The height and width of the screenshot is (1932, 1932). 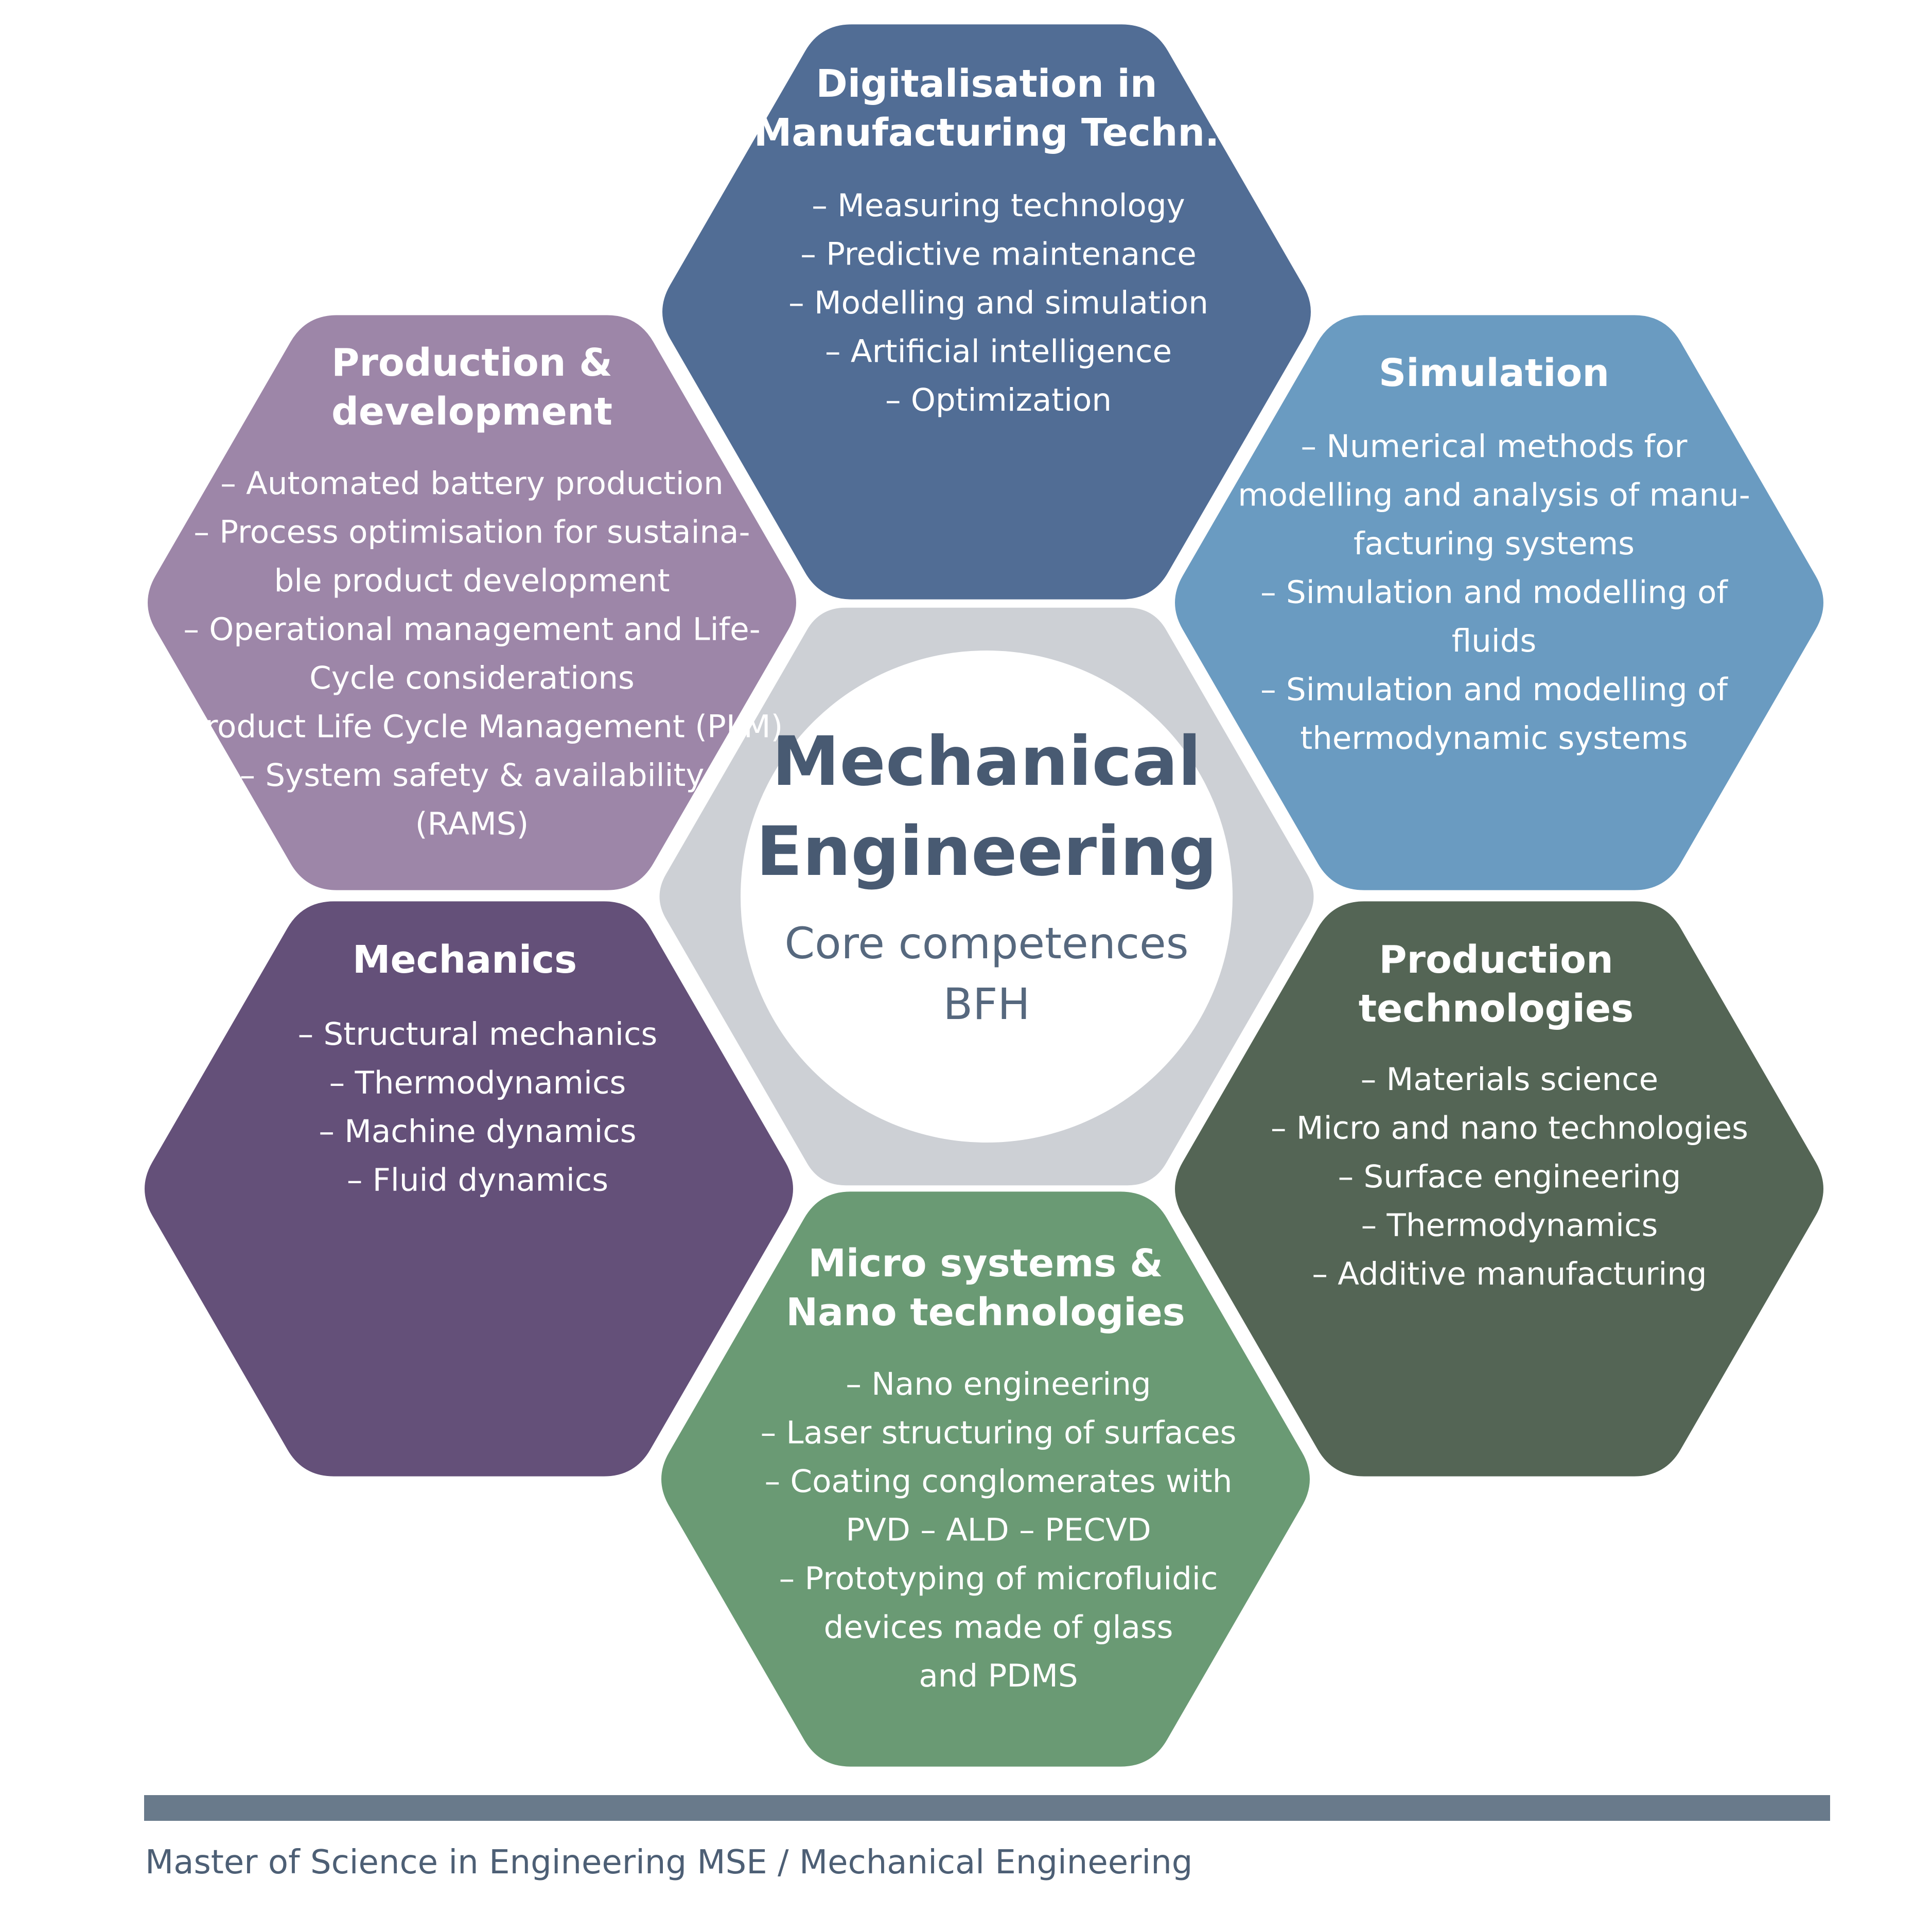 What do you see at coordinates (471, 484) in the screenshot?
I see `hexagon-list-item: – Automated battery production` at bounding box center [471, 484].